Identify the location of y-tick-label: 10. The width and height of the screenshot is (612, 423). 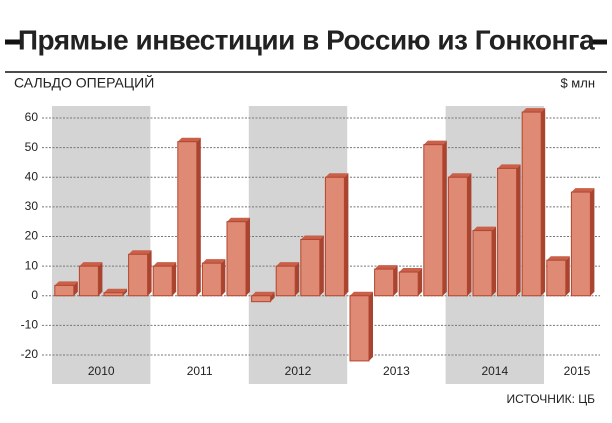
(32, 265).